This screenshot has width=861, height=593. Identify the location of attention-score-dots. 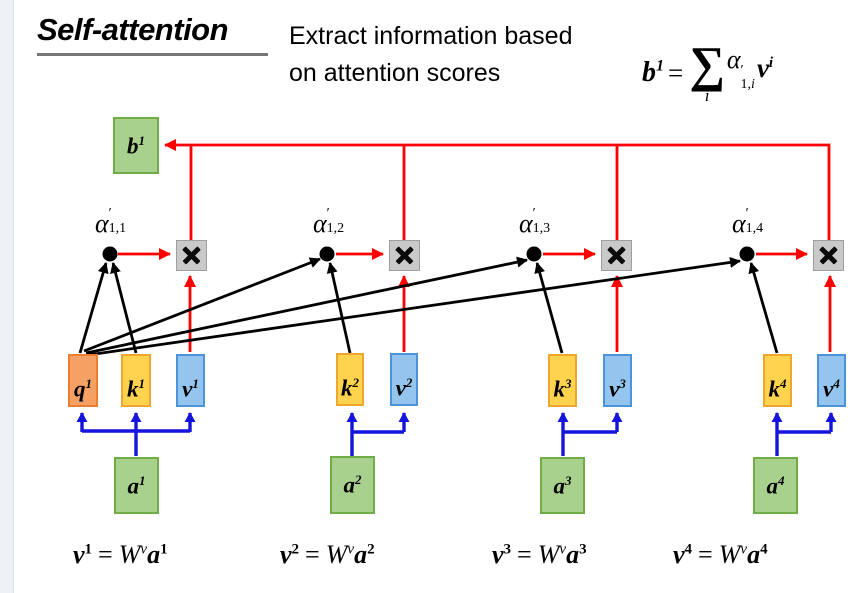
(428, 254).